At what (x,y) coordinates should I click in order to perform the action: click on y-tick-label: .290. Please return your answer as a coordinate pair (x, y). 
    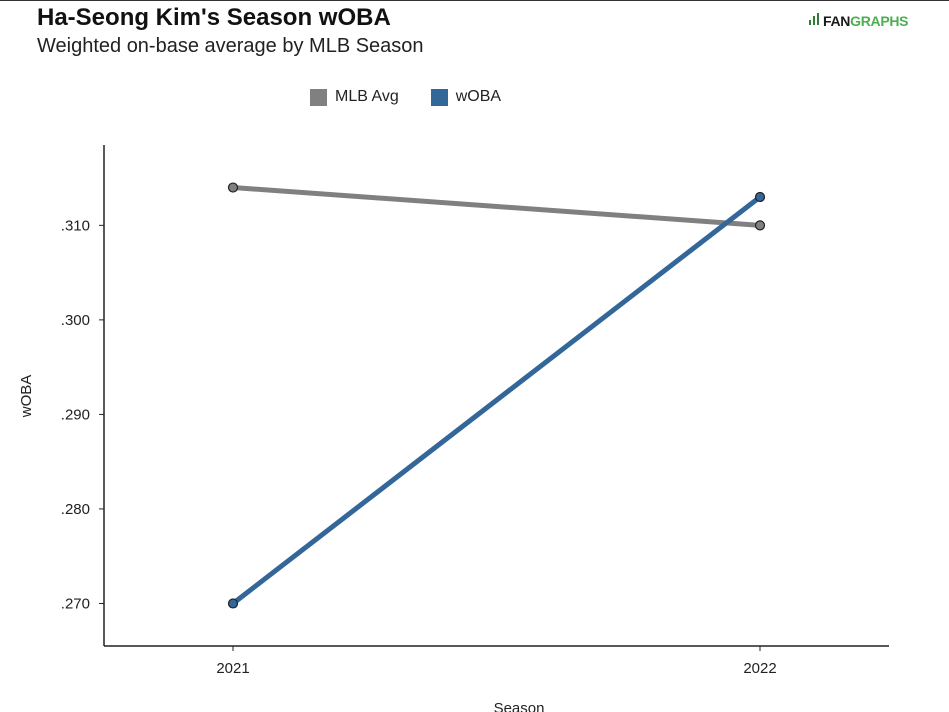
    Looking at the image, I should click on (75, 414).